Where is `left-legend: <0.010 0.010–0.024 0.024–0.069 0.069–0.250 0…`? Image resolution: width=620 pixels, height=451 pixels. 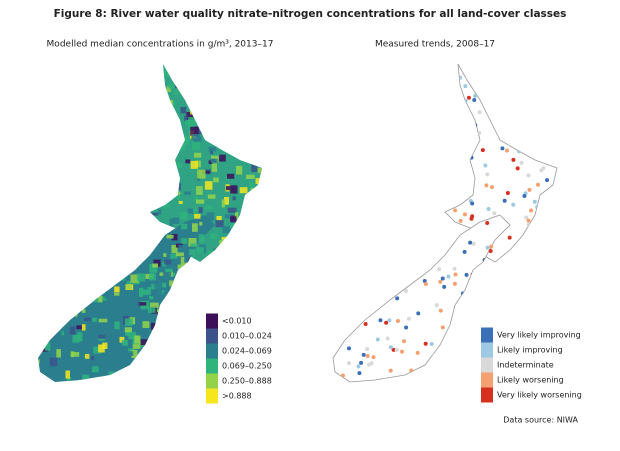 left-legend: <0.010 0.010–0.024 0.024–0.069 0.069–0.250 0… is located at coordinates (239, 358).